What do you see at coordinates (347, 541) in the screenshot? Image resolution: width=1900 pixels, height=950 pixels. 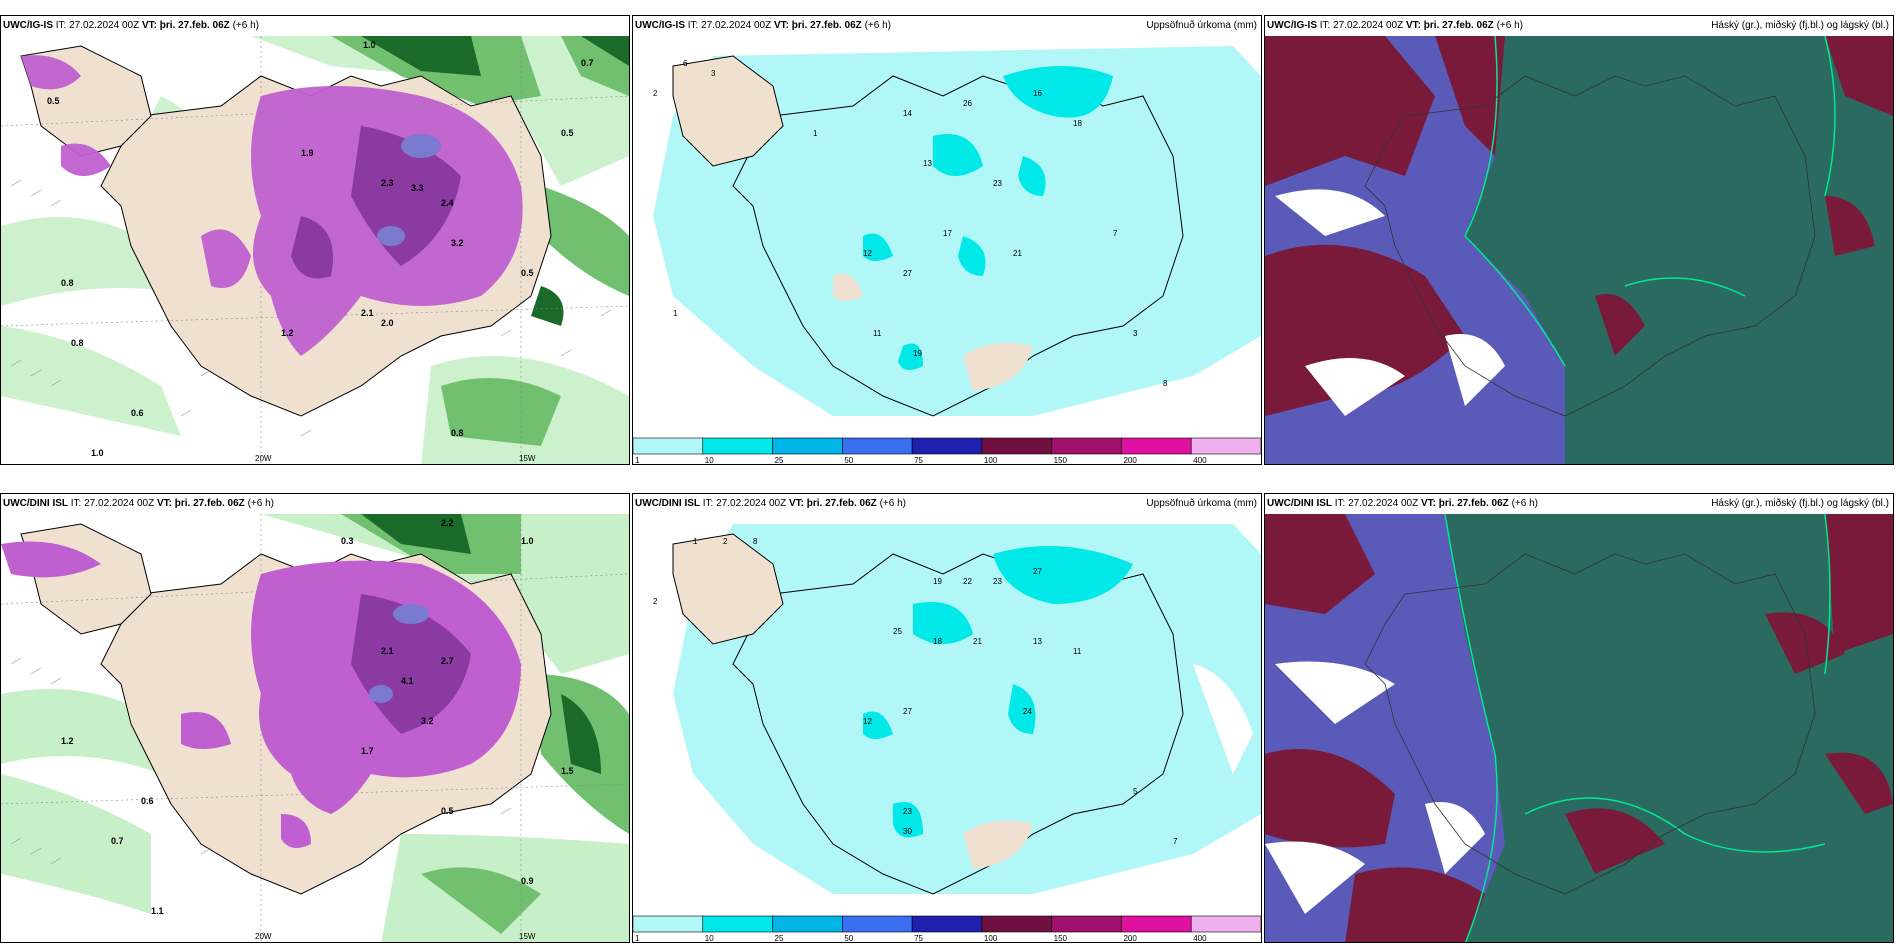 I see `svg-text: 0.3` at bounding box center [347, 541].